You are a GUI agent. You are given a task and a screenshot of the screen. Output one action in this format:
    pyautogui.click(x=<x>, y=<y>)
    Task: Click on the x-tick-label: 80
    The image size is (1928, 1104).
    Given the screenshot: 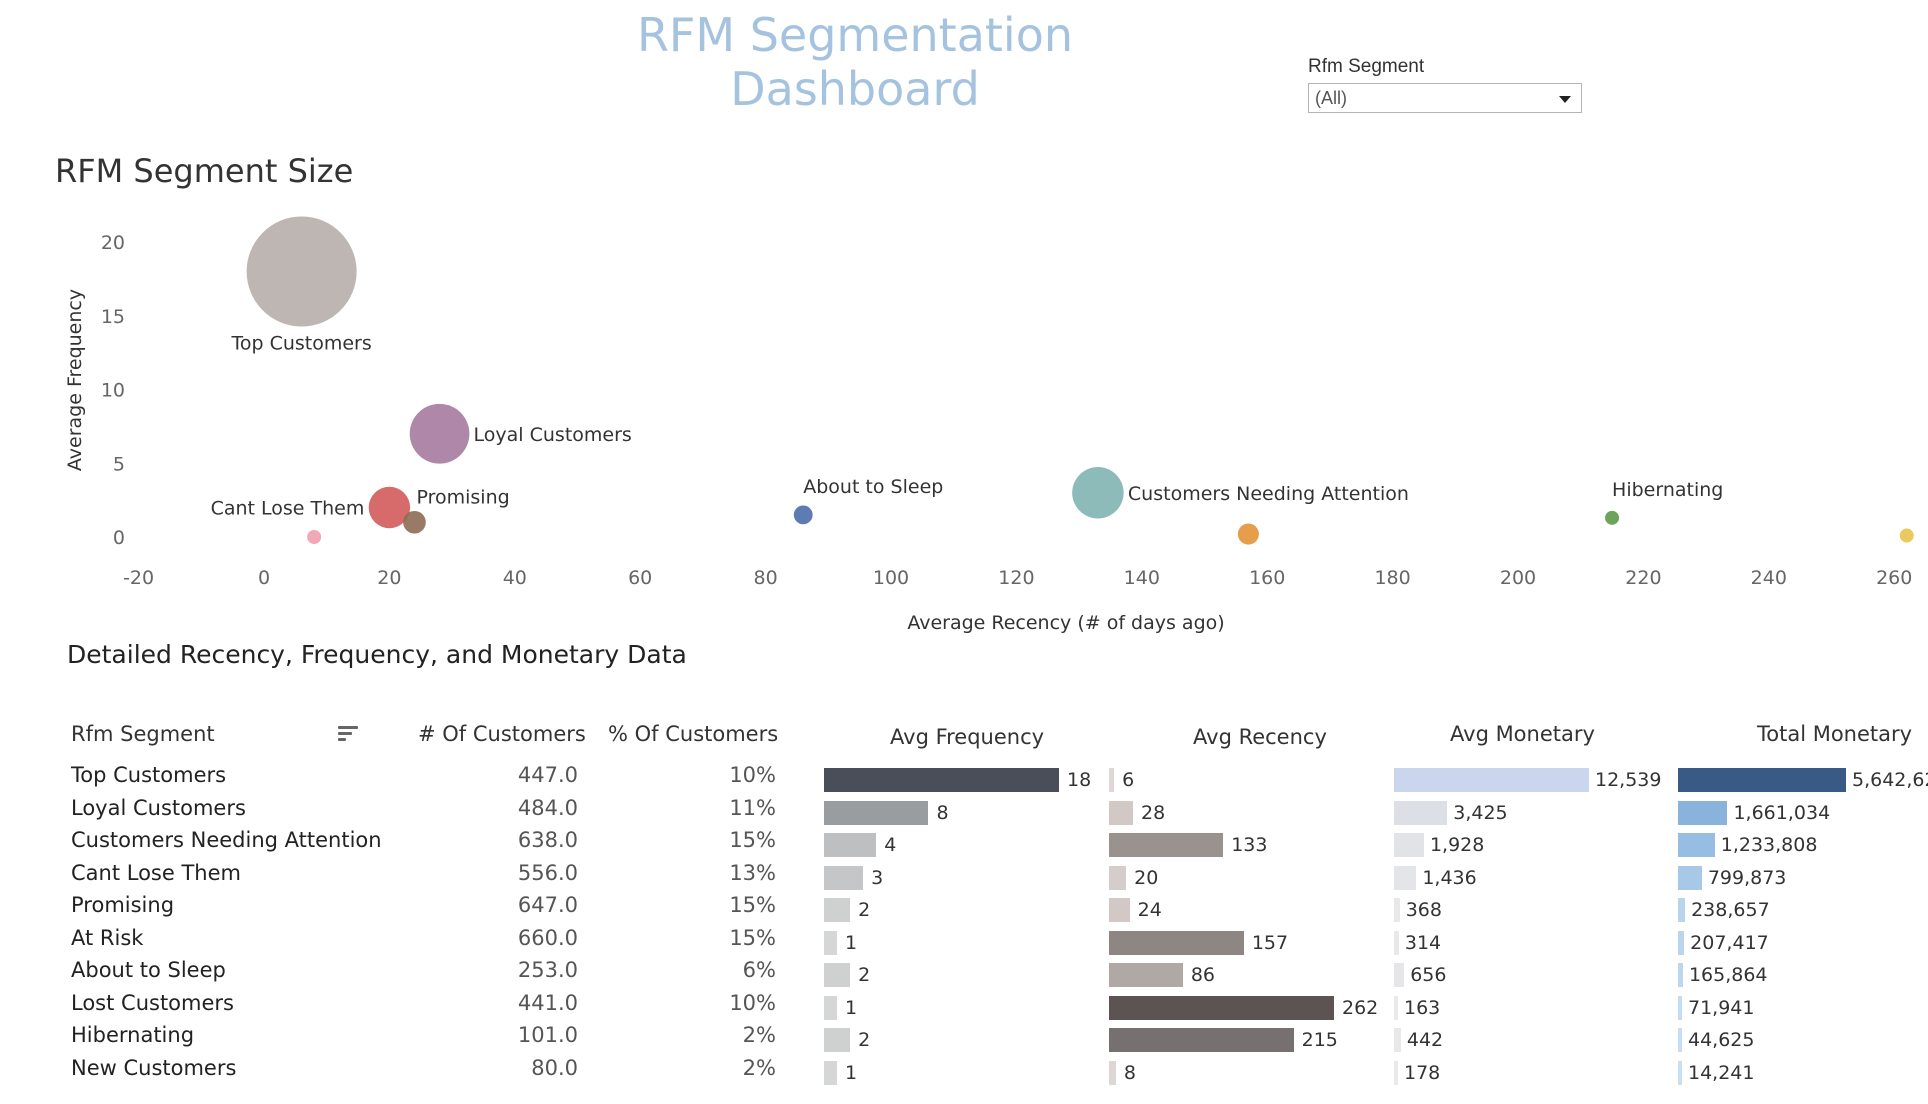 What is the action you would take?
    pyautogui.click(x=766, y=578)
    